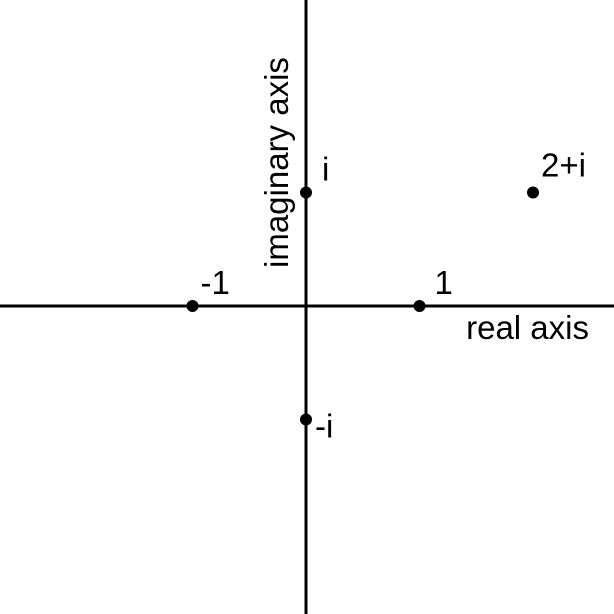  Describe the element at coordinates (325, 169) in the screenshot. I see `point-label-i: i` at that location.